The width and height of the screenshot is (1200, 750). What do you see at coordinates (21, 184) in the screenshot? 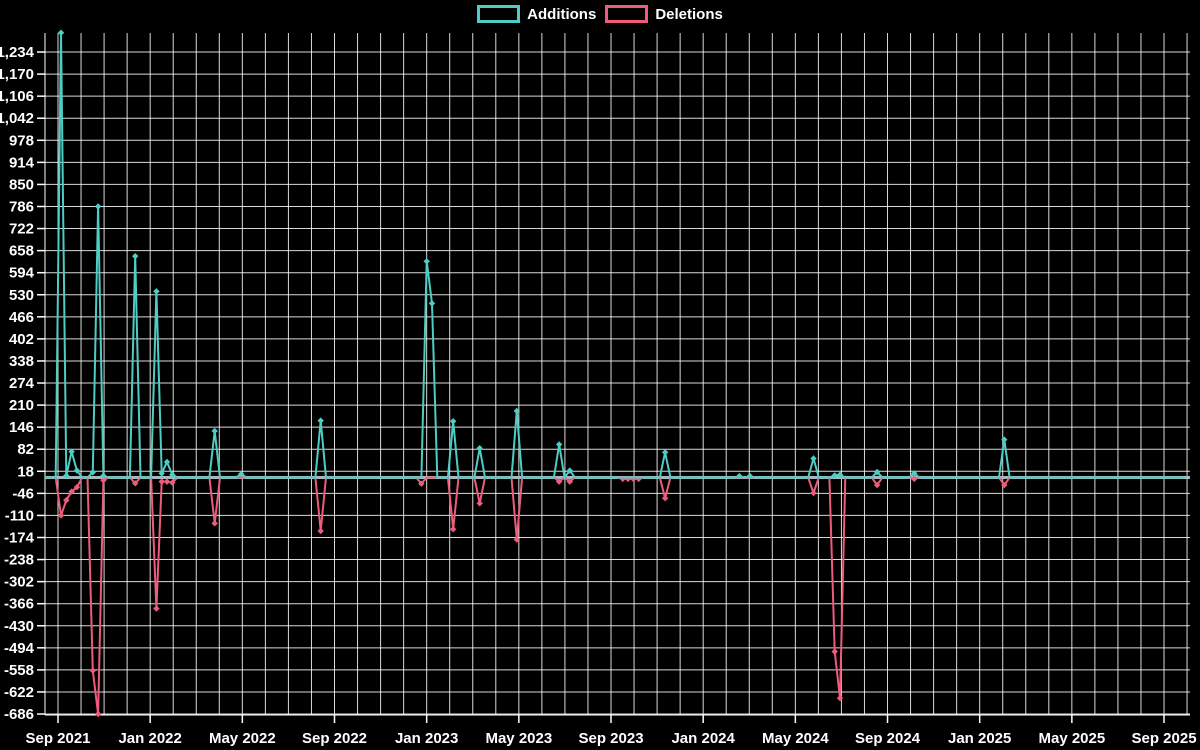
I see `y-tick-label: 850` at bounding box center [21, 184].